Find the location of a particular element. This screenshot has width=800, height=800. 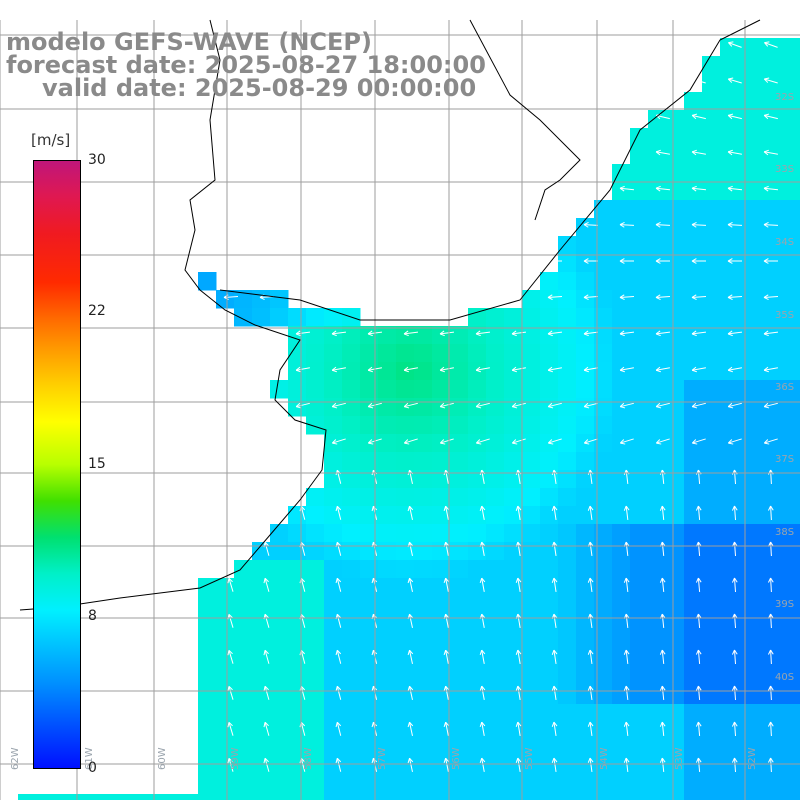

lat-label: 32S is located at coordinates (784, 97).